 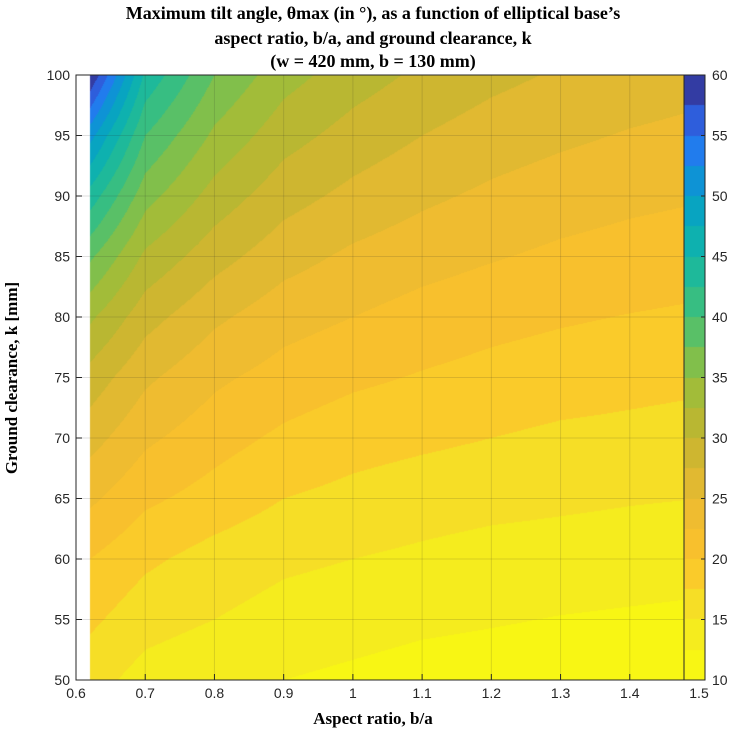 I want to click on y-axis-ticks: 50 55 60 65 70 75 80 85 90 95 100, so click(x=64, y=377).